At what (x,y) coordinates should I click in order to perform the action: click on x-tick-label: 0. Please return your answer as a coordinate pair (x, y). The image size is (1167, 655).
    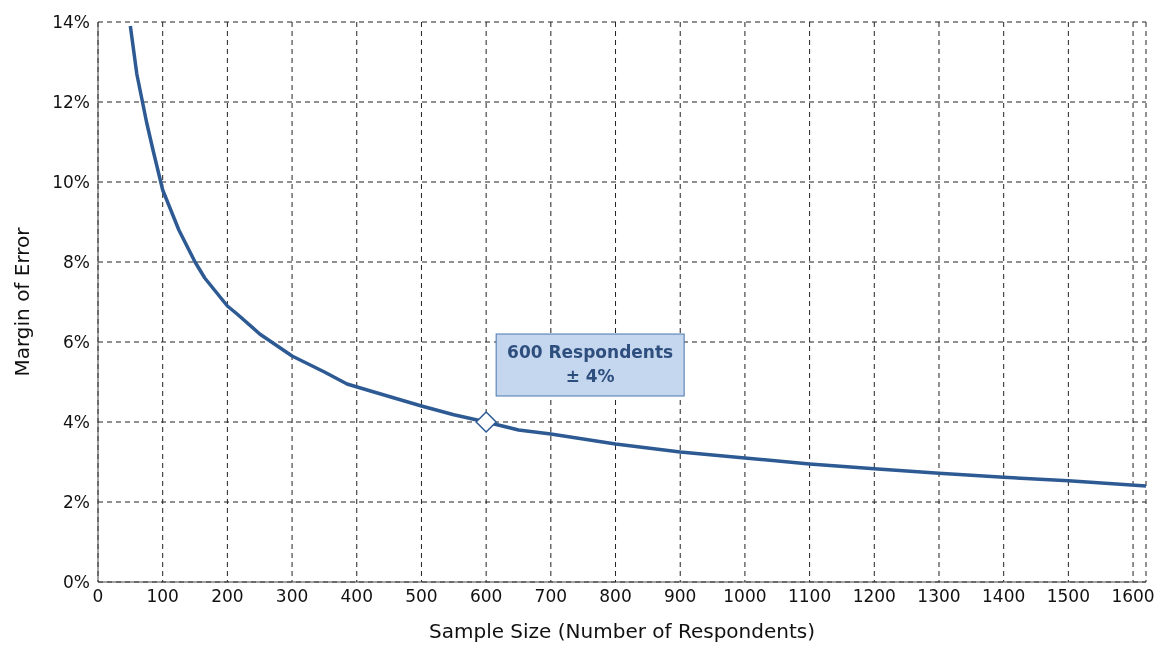
    Looking at the image, I should click on (98, 596).